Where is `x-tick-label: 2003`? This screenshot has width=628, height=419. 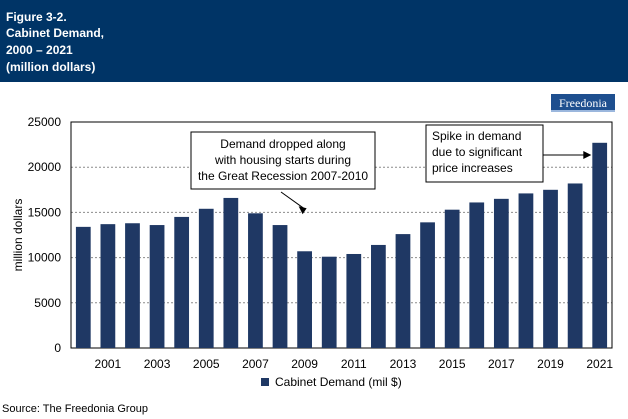
x-tick-label: 2003 is located at coordinates (157, 364).